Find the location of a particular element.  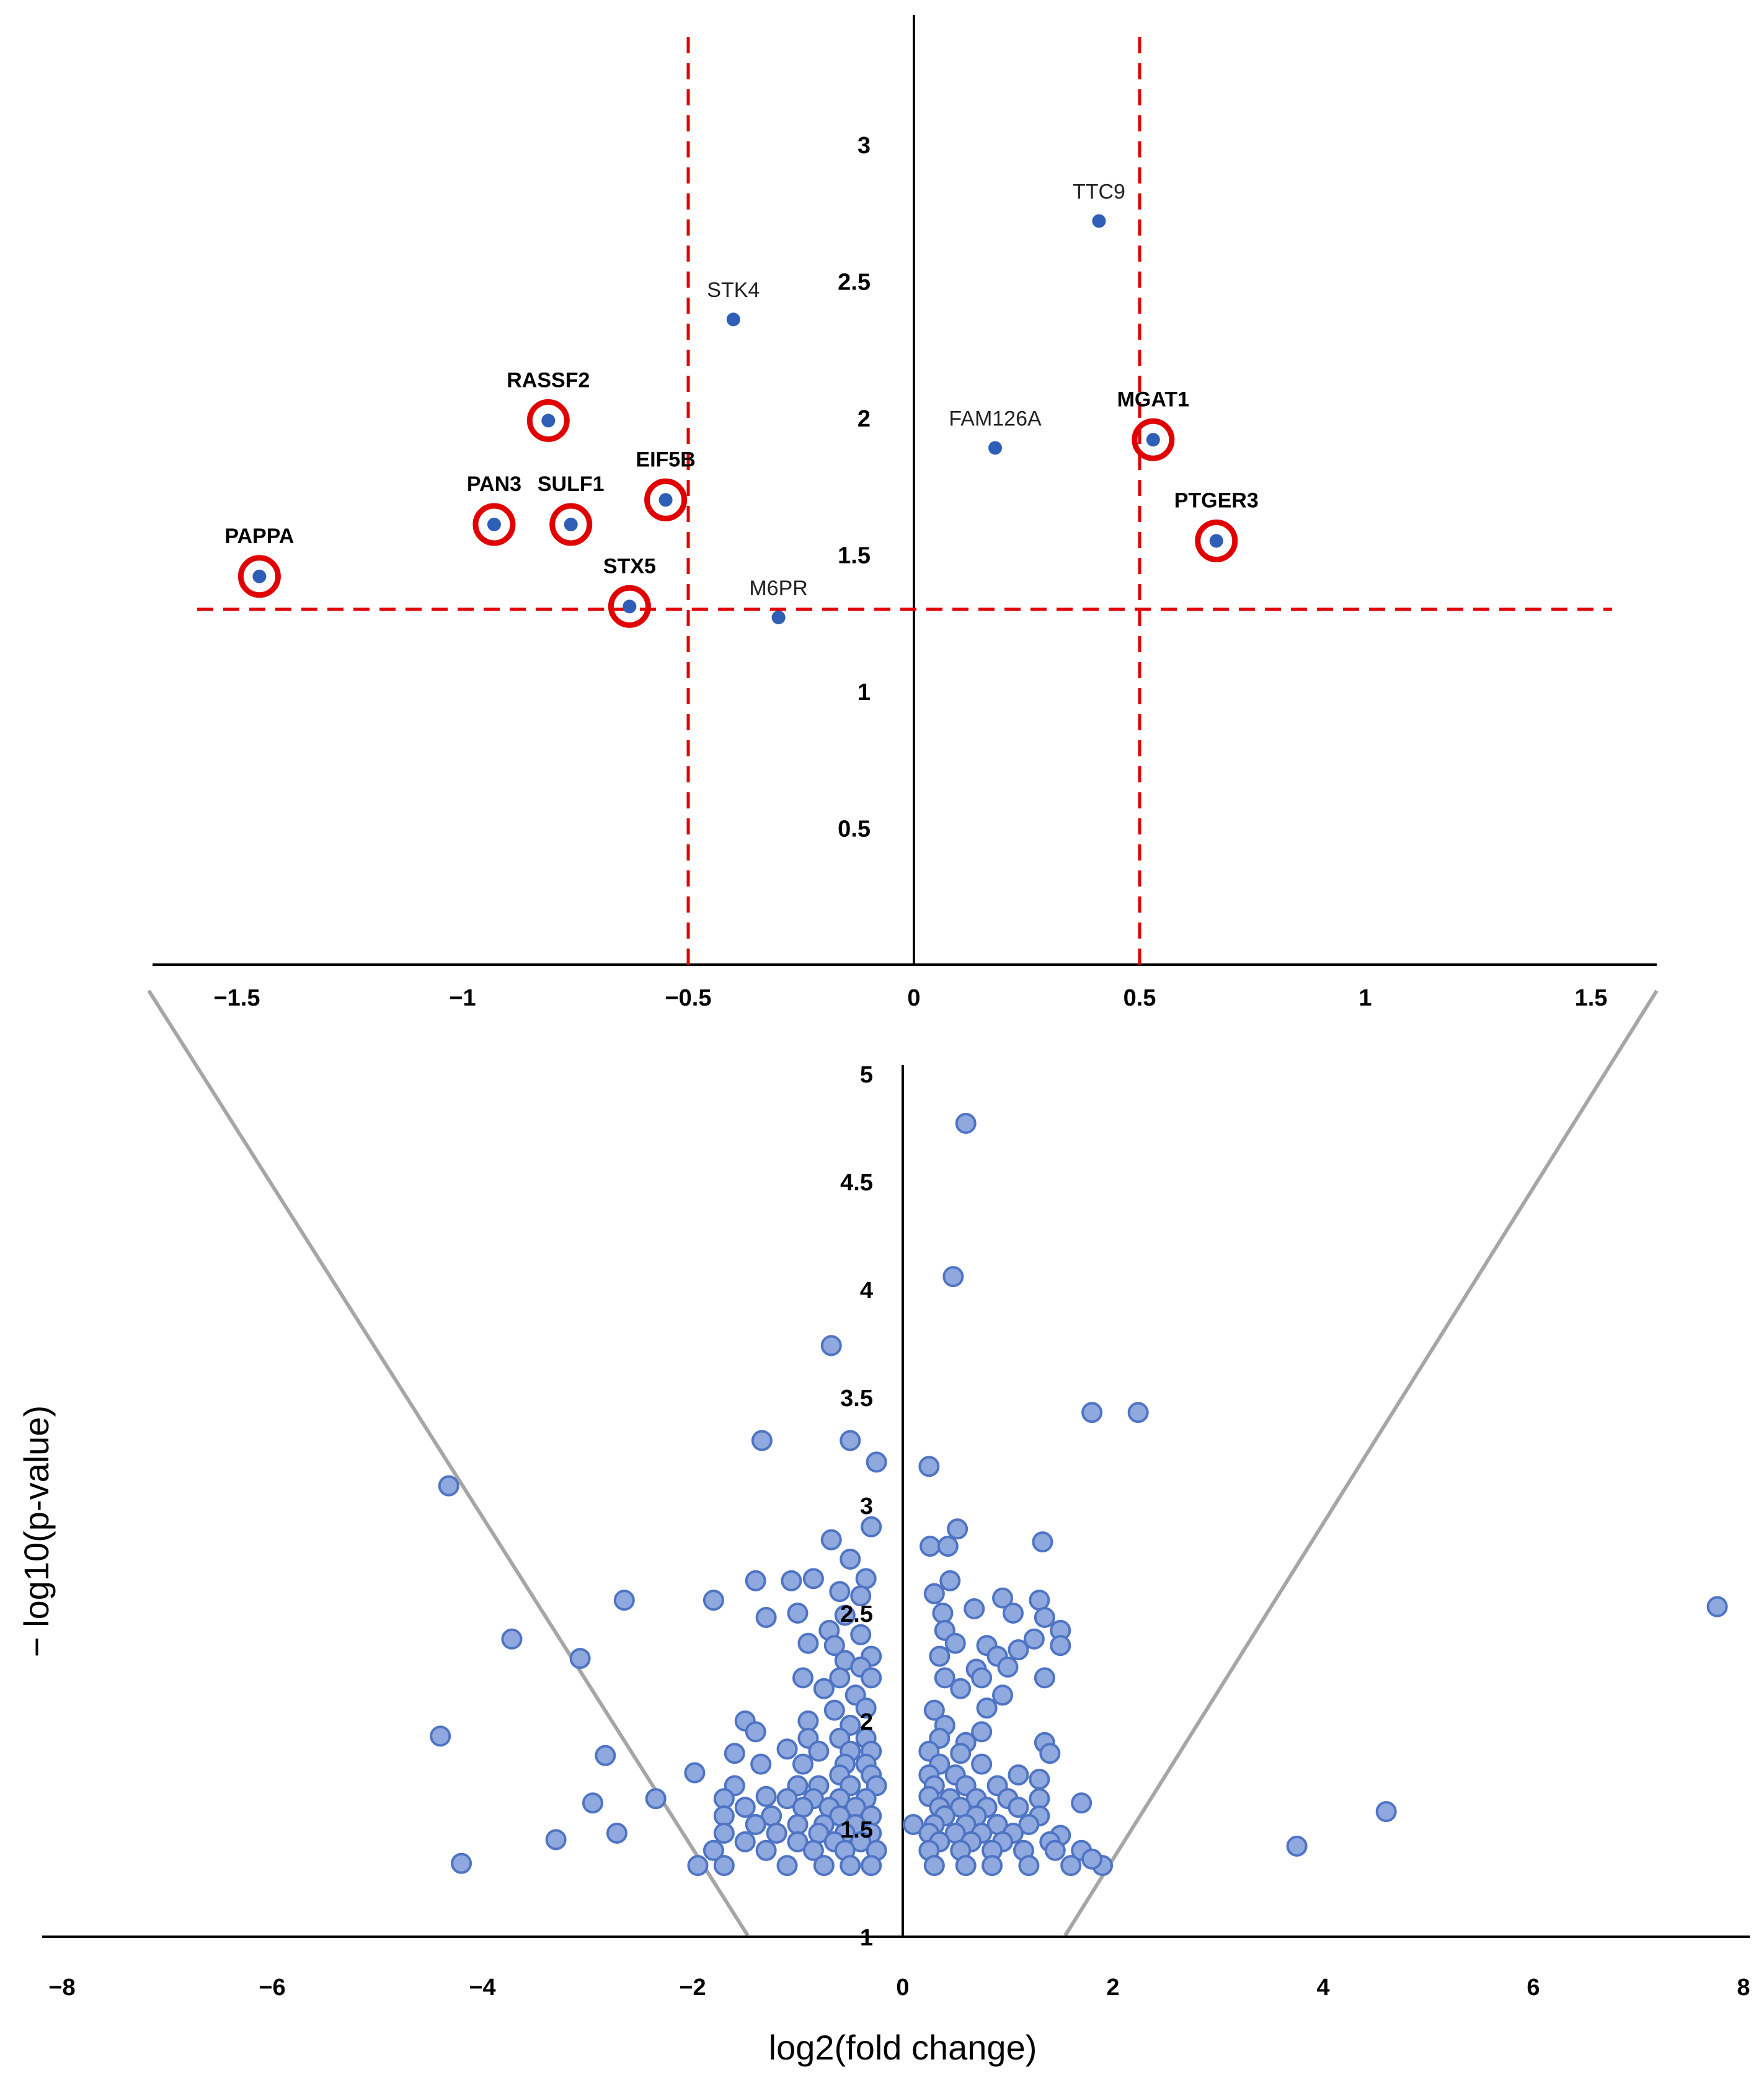

volcano-y-tick-label: 4 is located at coordinates (867, 1291).